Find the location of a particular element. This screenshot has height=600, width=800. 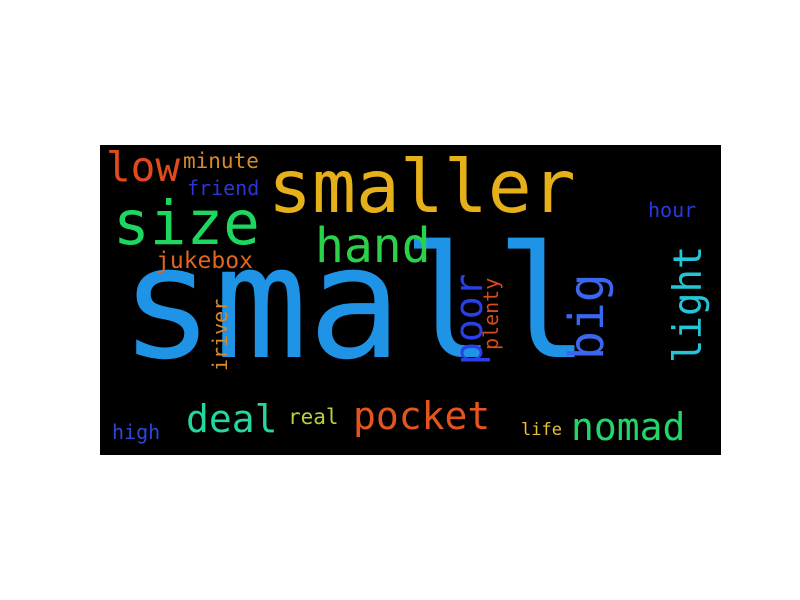

word-nomad: nomad is located at coordinates (628, 427).